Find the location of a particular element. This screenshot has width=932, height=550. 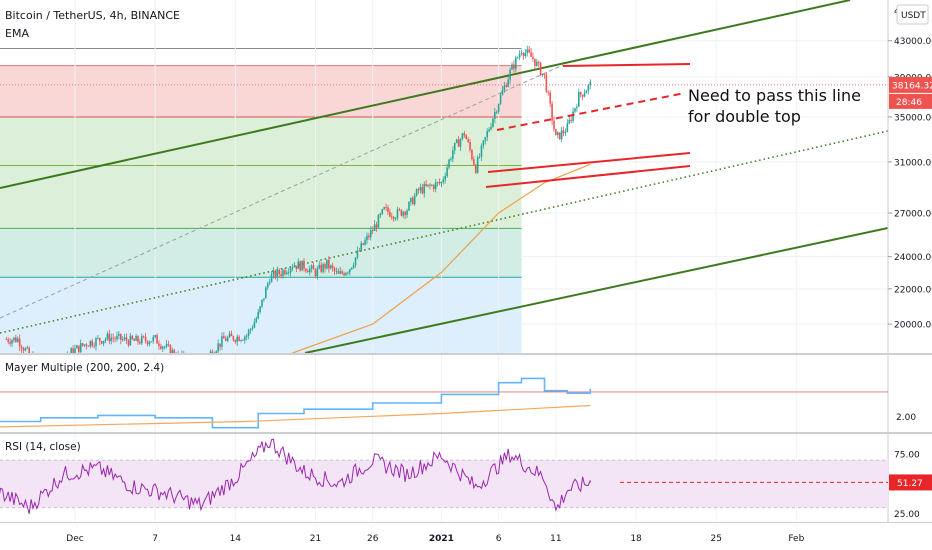

currency-badge is located at coordinates (912, 14).